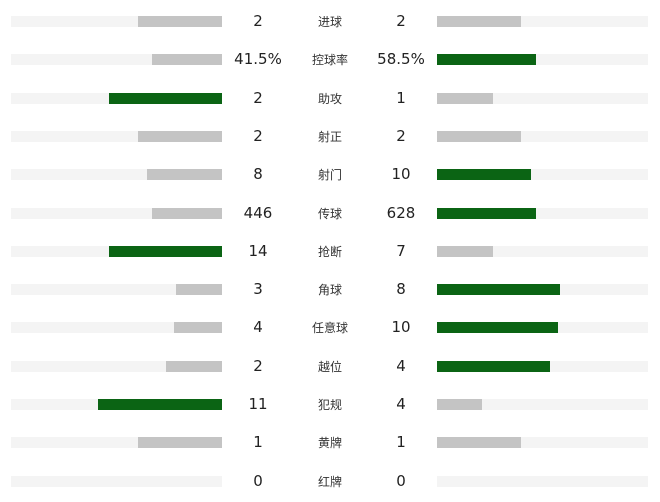 This screenshot has width=660, height=502. What do you see at coordinates (258, 174) in the screenshot?
I see `home-value: 8` at bounding box center [258, 174].